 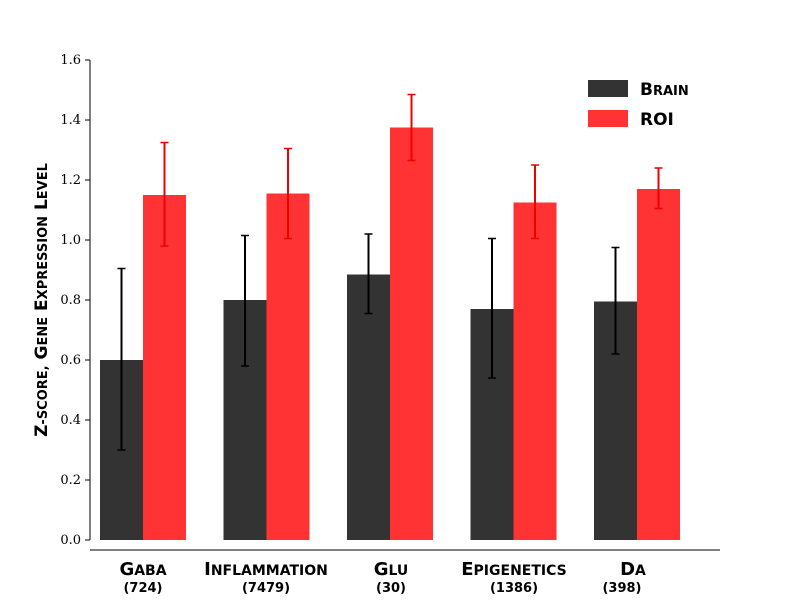 What do you see at coordinates (70, 240) in the screenshot?
I see `y-tick-label: 1.0` at bounding box center [70, 240].